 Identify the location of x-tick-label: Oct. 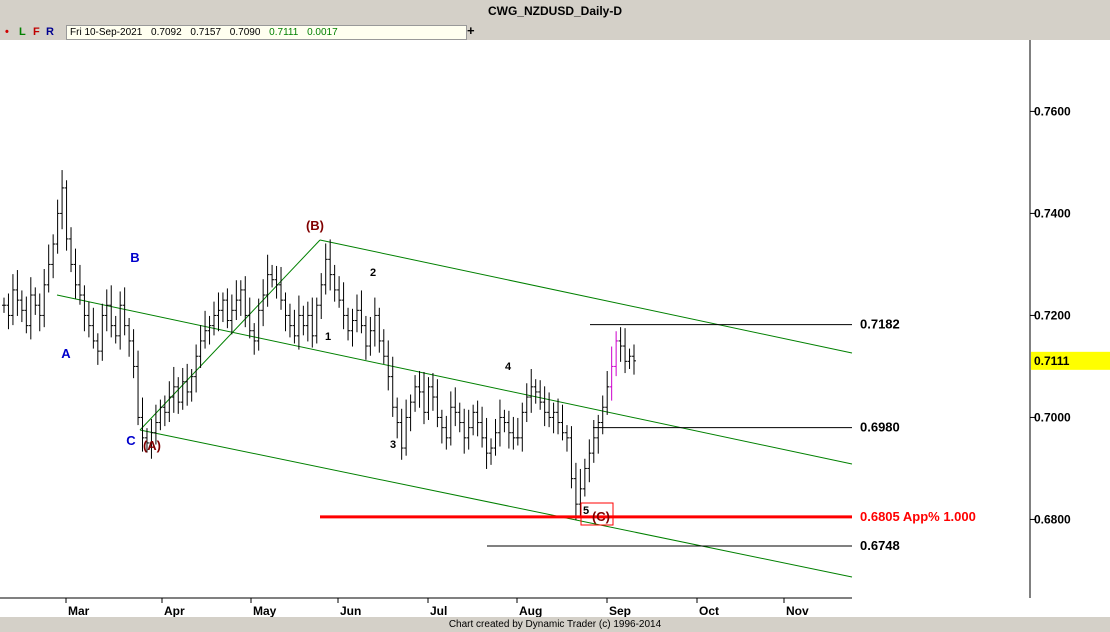
(709, 610).